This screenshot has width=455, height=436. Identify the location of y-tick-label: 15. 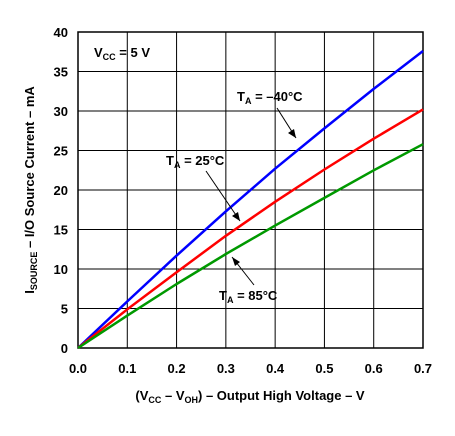
(61, 230).